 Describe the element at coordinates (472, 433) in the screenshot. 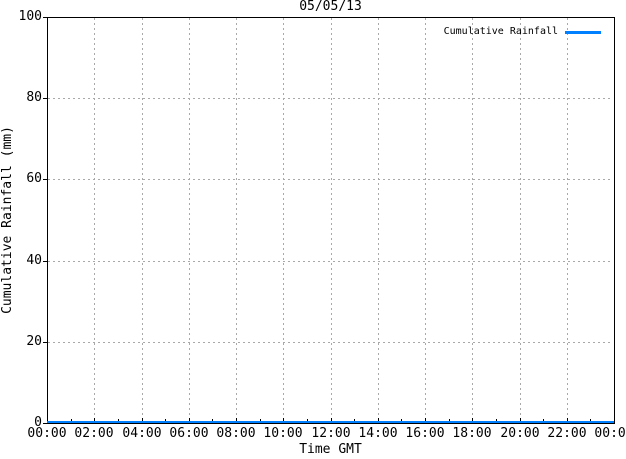

I see `x-tick-label: 18:00` at that location.